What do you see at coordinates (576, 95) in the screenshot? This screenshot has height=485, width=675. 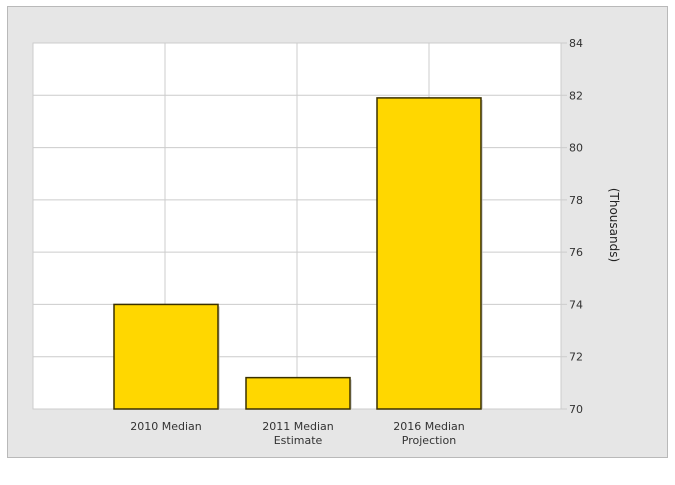 I see `y-tick-label: 82` at bounding box center [576, 95].